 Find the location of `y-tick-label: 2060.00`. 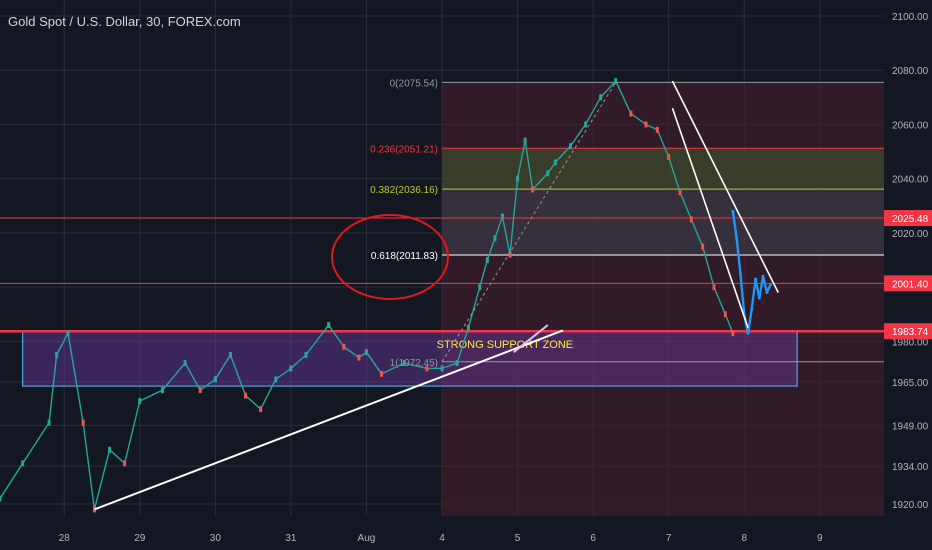

y-tick-label: 2060.00 is located at coordinates (910, 125).